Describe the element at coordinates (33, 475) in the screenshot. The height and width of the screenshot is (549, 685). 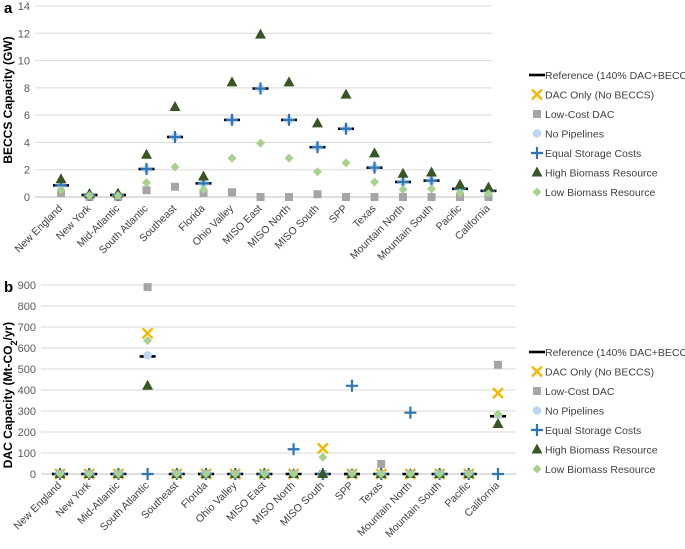
I see `panel-b-ytick-label: 0` at that location.